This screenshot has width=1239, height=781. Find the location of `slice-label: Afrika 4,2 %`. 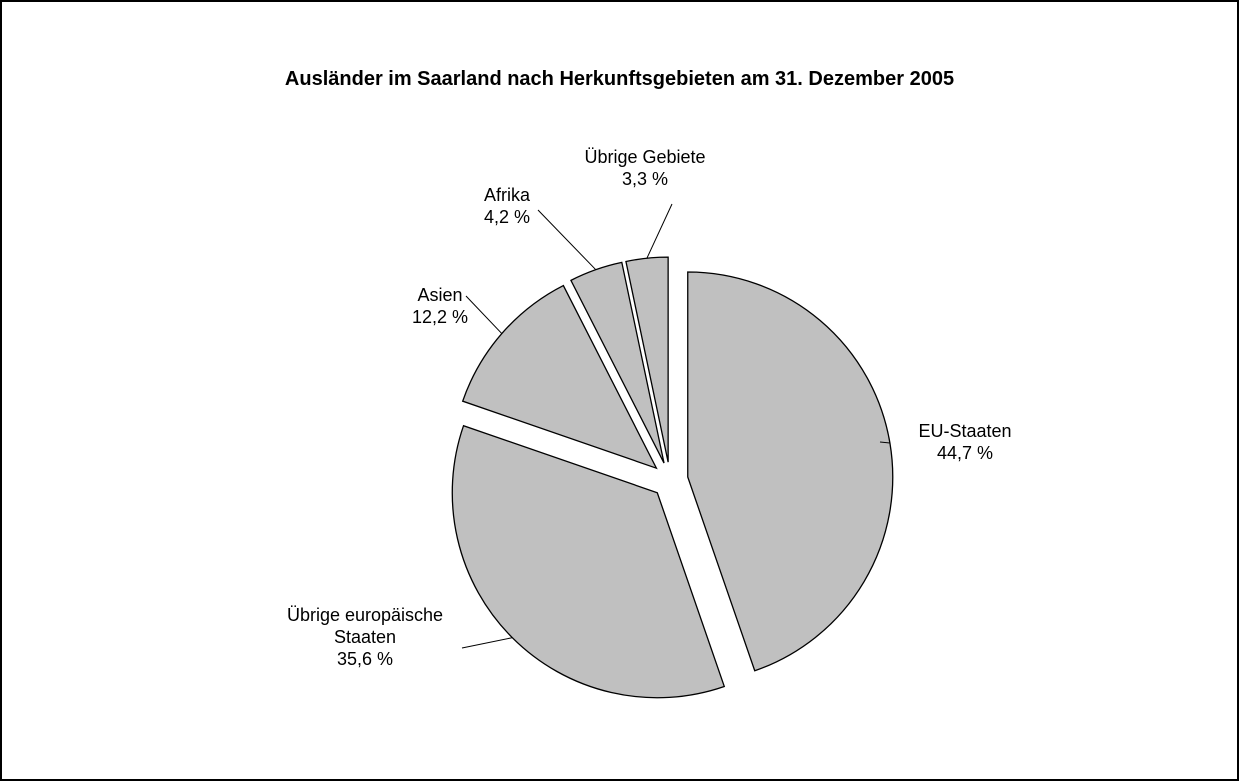

slice-label: Afrika 4,2 % is located at coordinates (507, 206).